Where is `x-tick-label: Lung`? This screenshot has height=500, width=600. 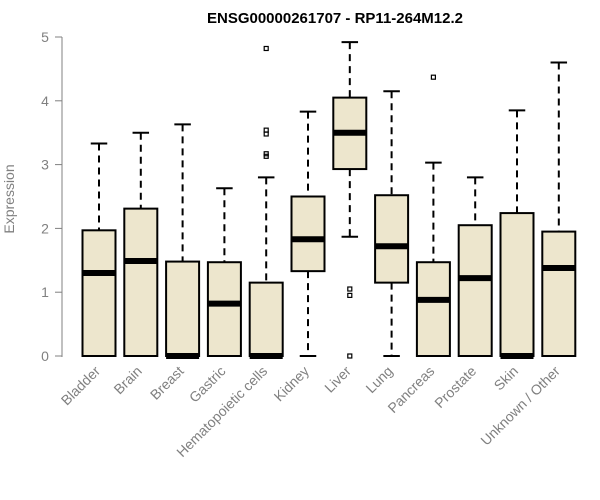 x-tick-label: Lung is located at coordinates (378, 379).